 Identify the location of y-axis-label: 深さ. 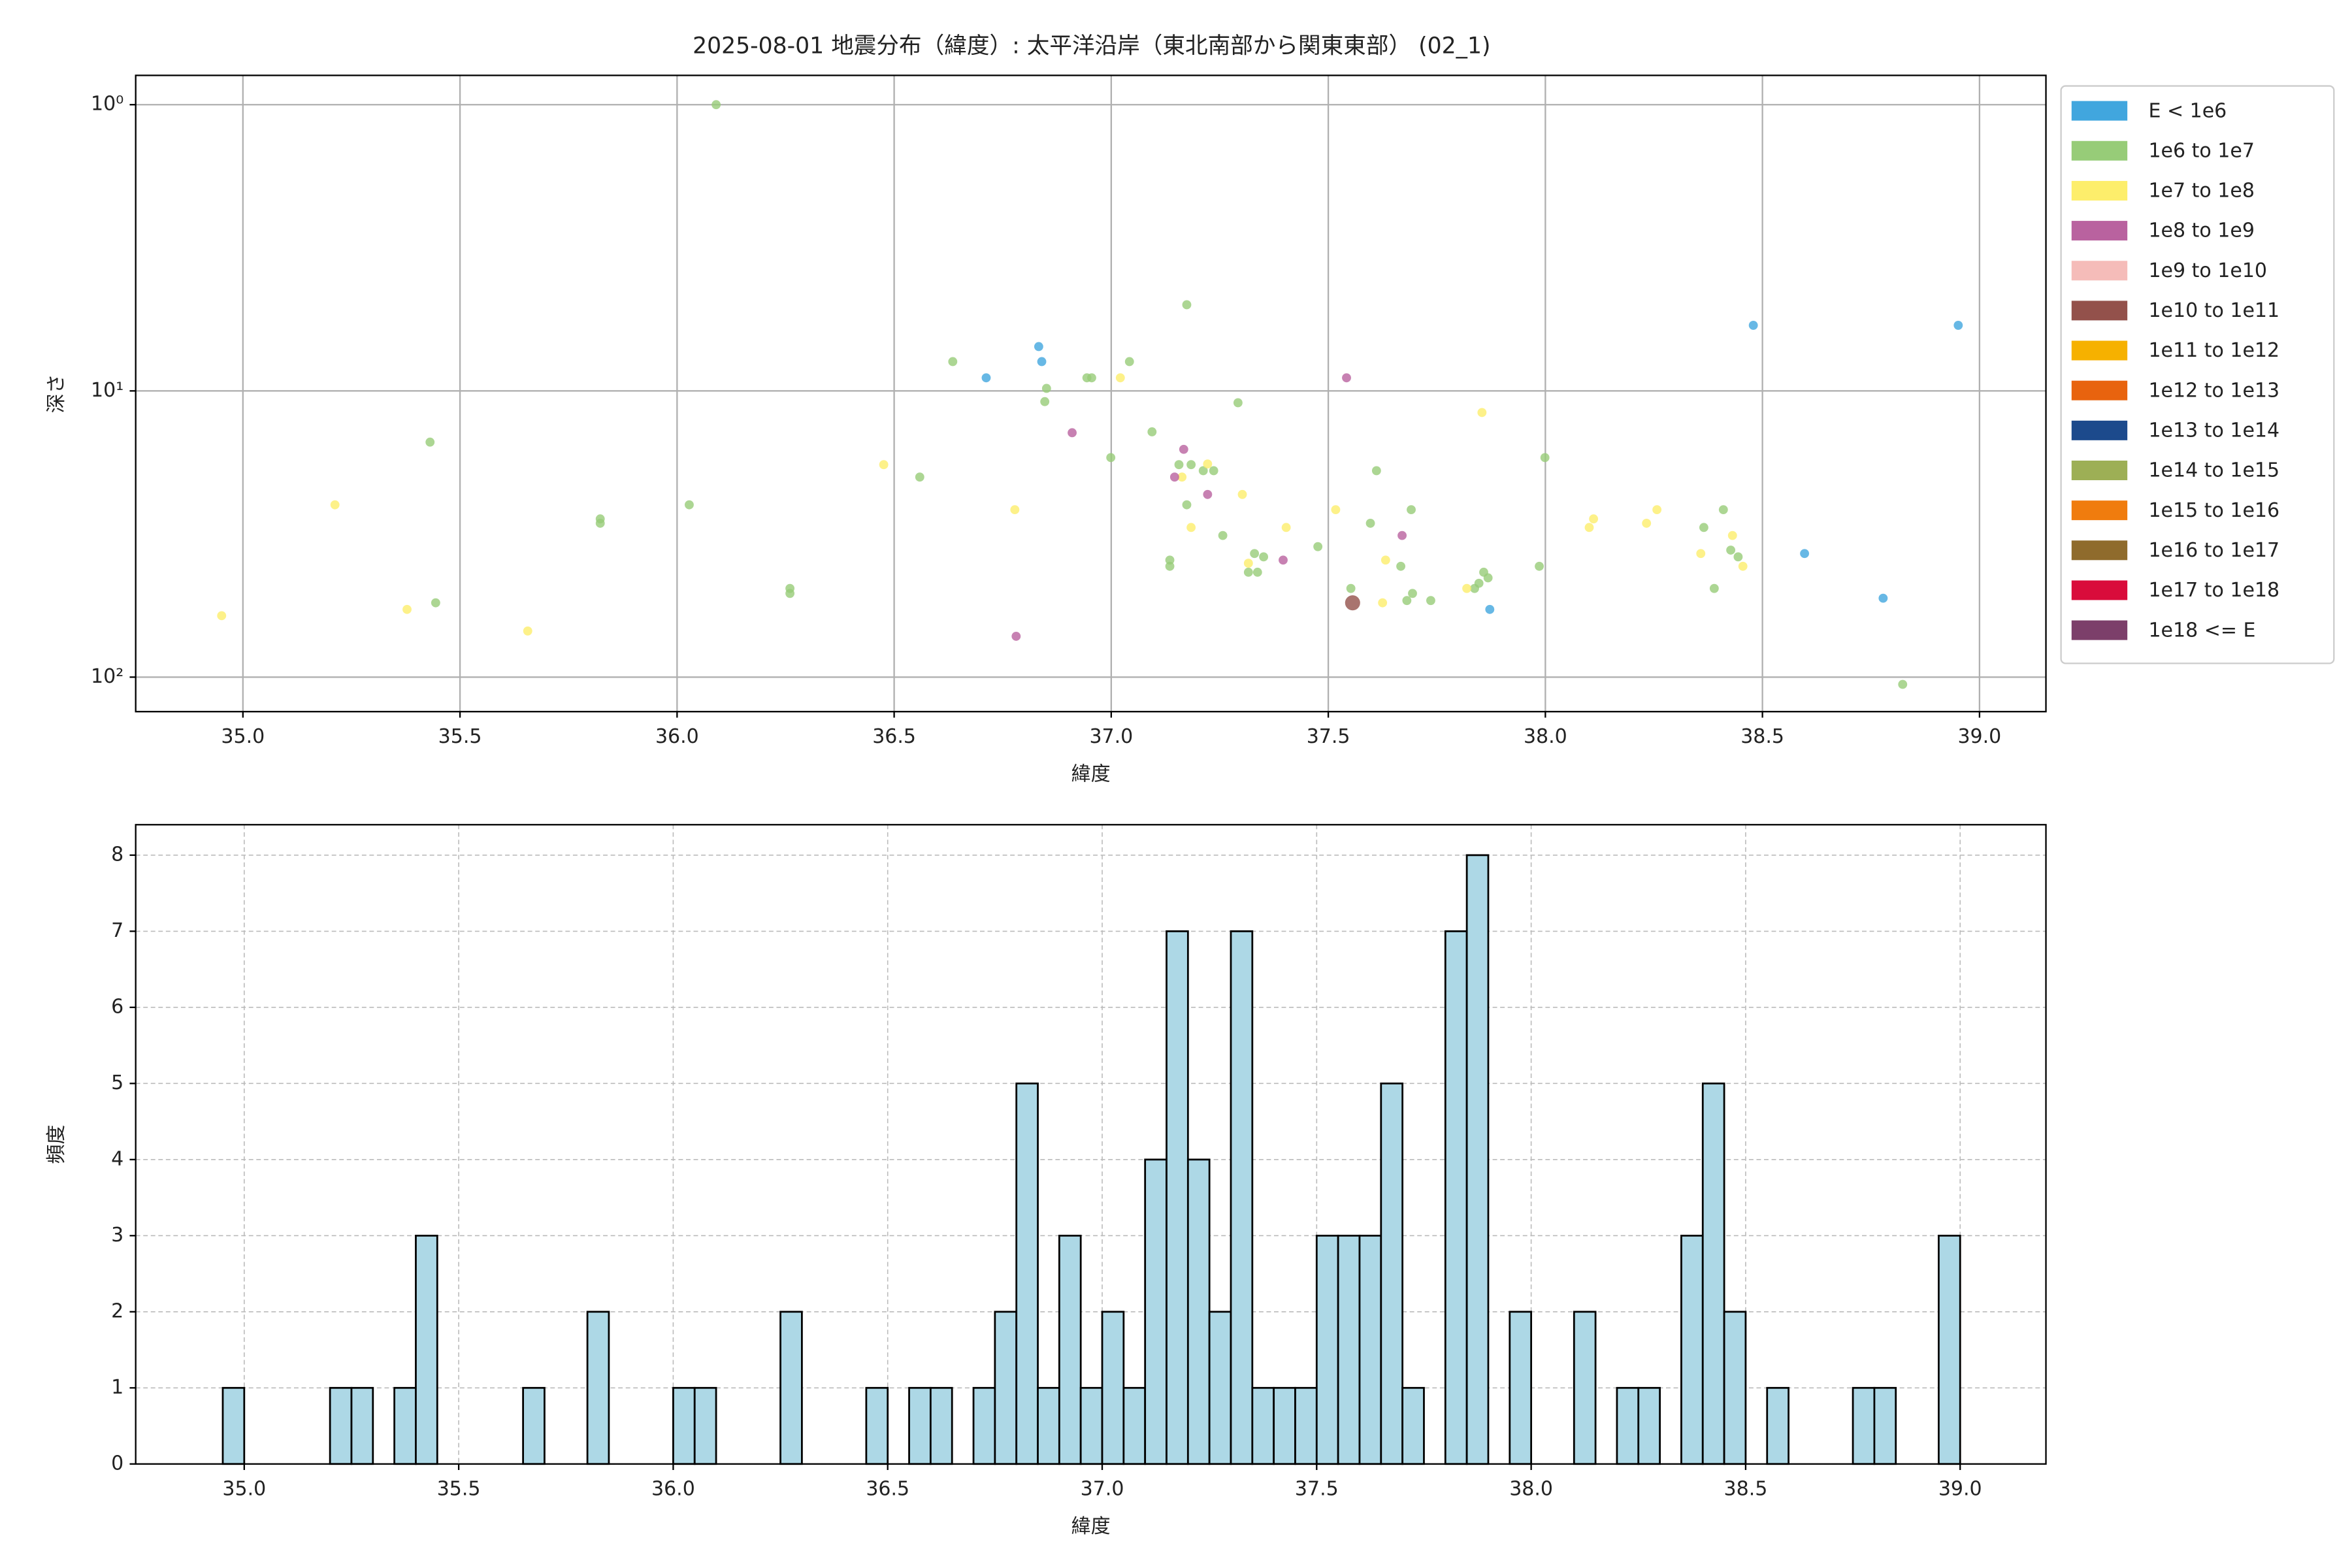
(56, 393).